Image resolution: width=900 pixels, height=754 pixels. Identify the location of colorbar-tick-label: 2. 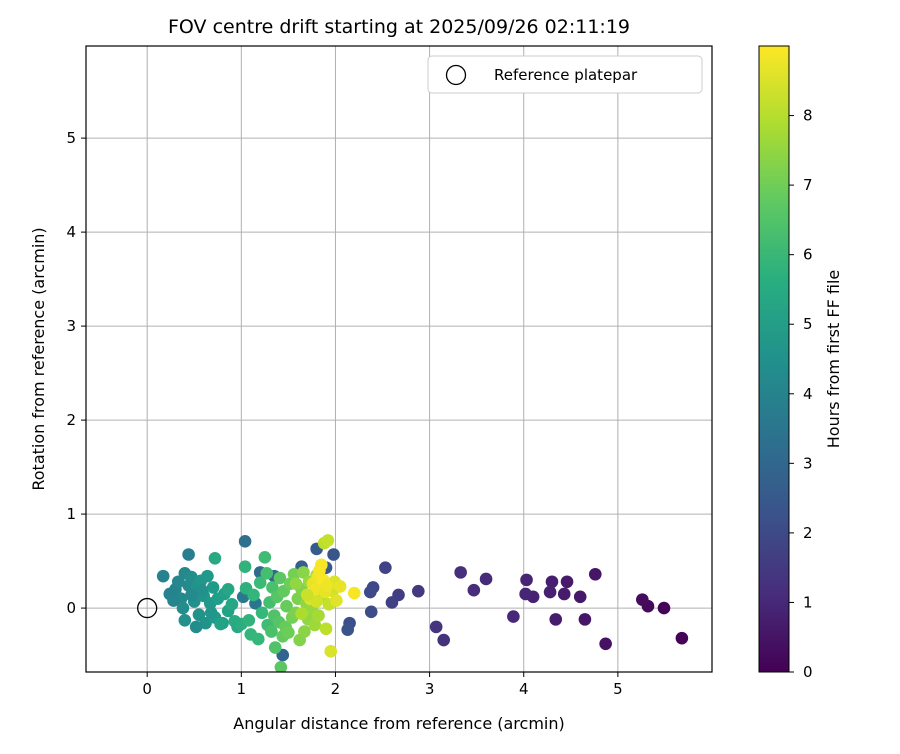
(808, 533).